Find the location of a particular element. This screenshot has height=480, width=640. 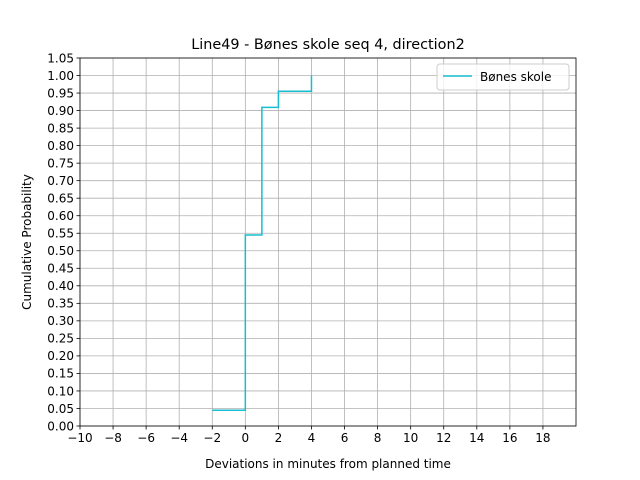

x-tick-label: 8 is located at coordinates (378, 438).